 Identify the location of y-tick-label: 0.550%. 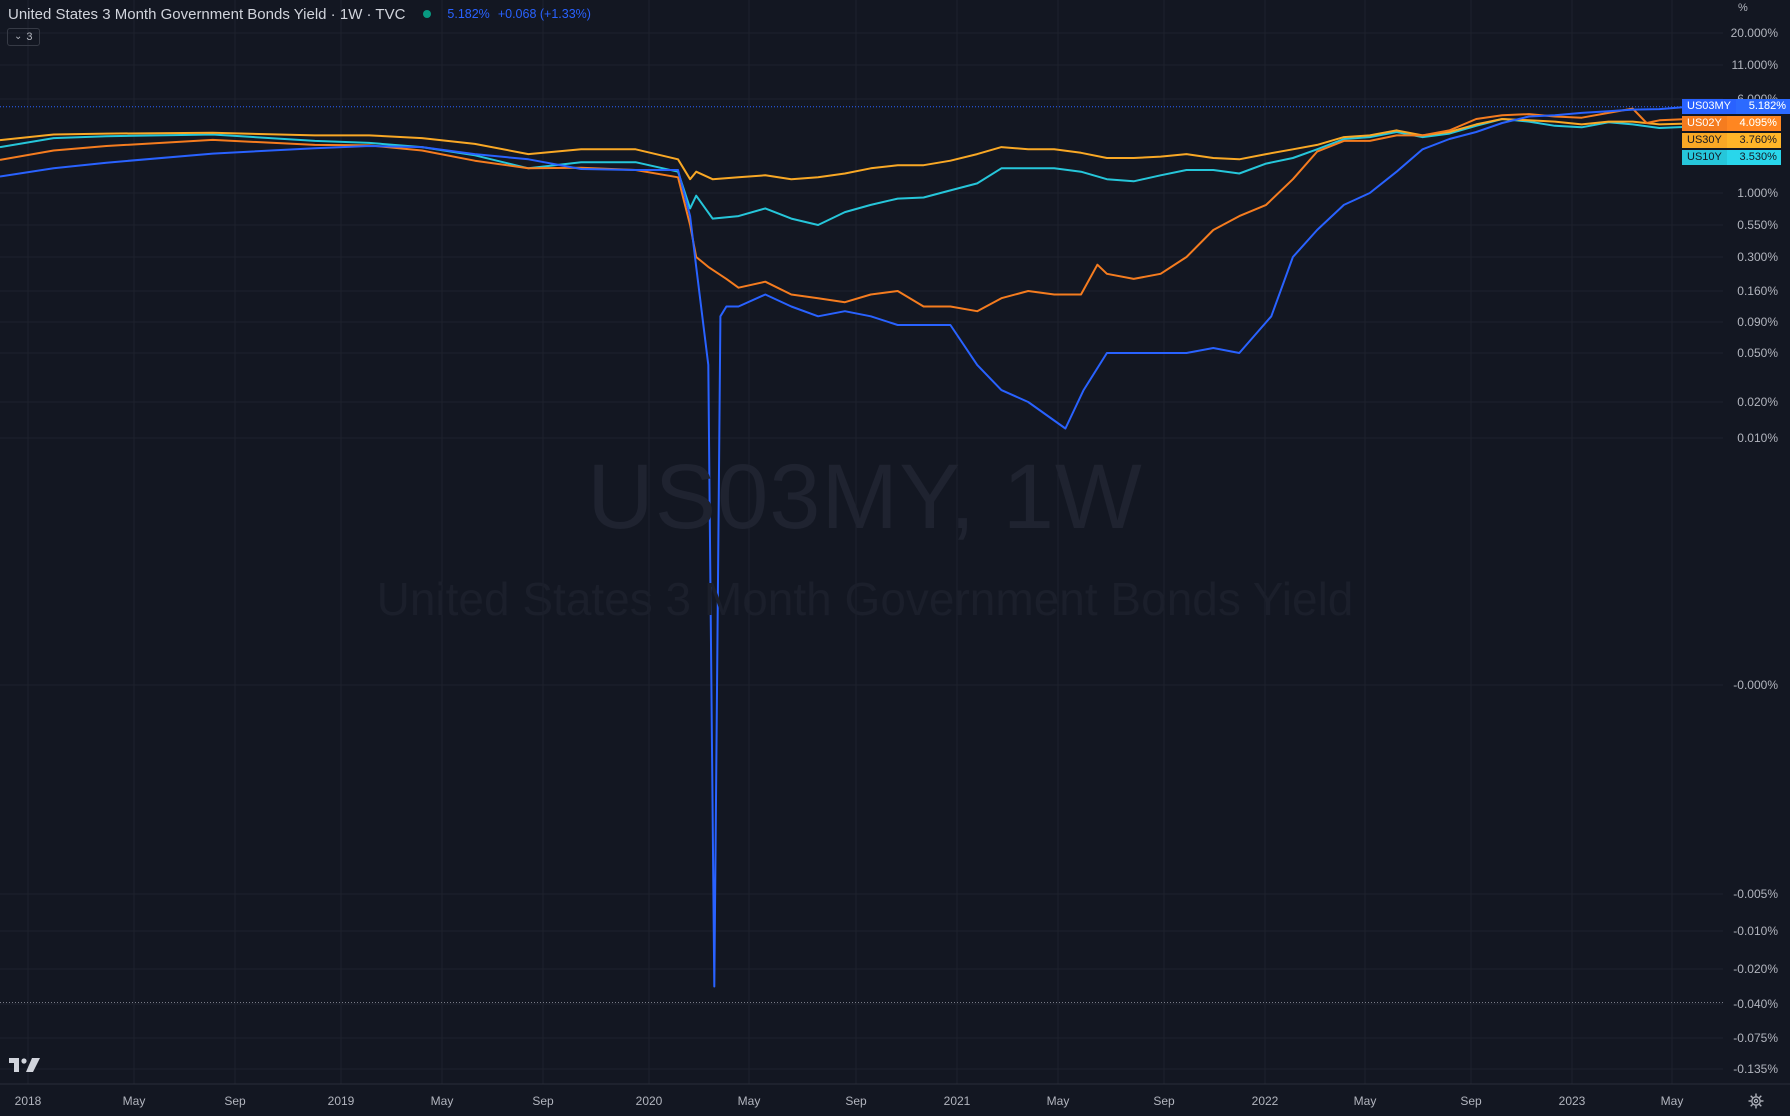
(1757, 225).